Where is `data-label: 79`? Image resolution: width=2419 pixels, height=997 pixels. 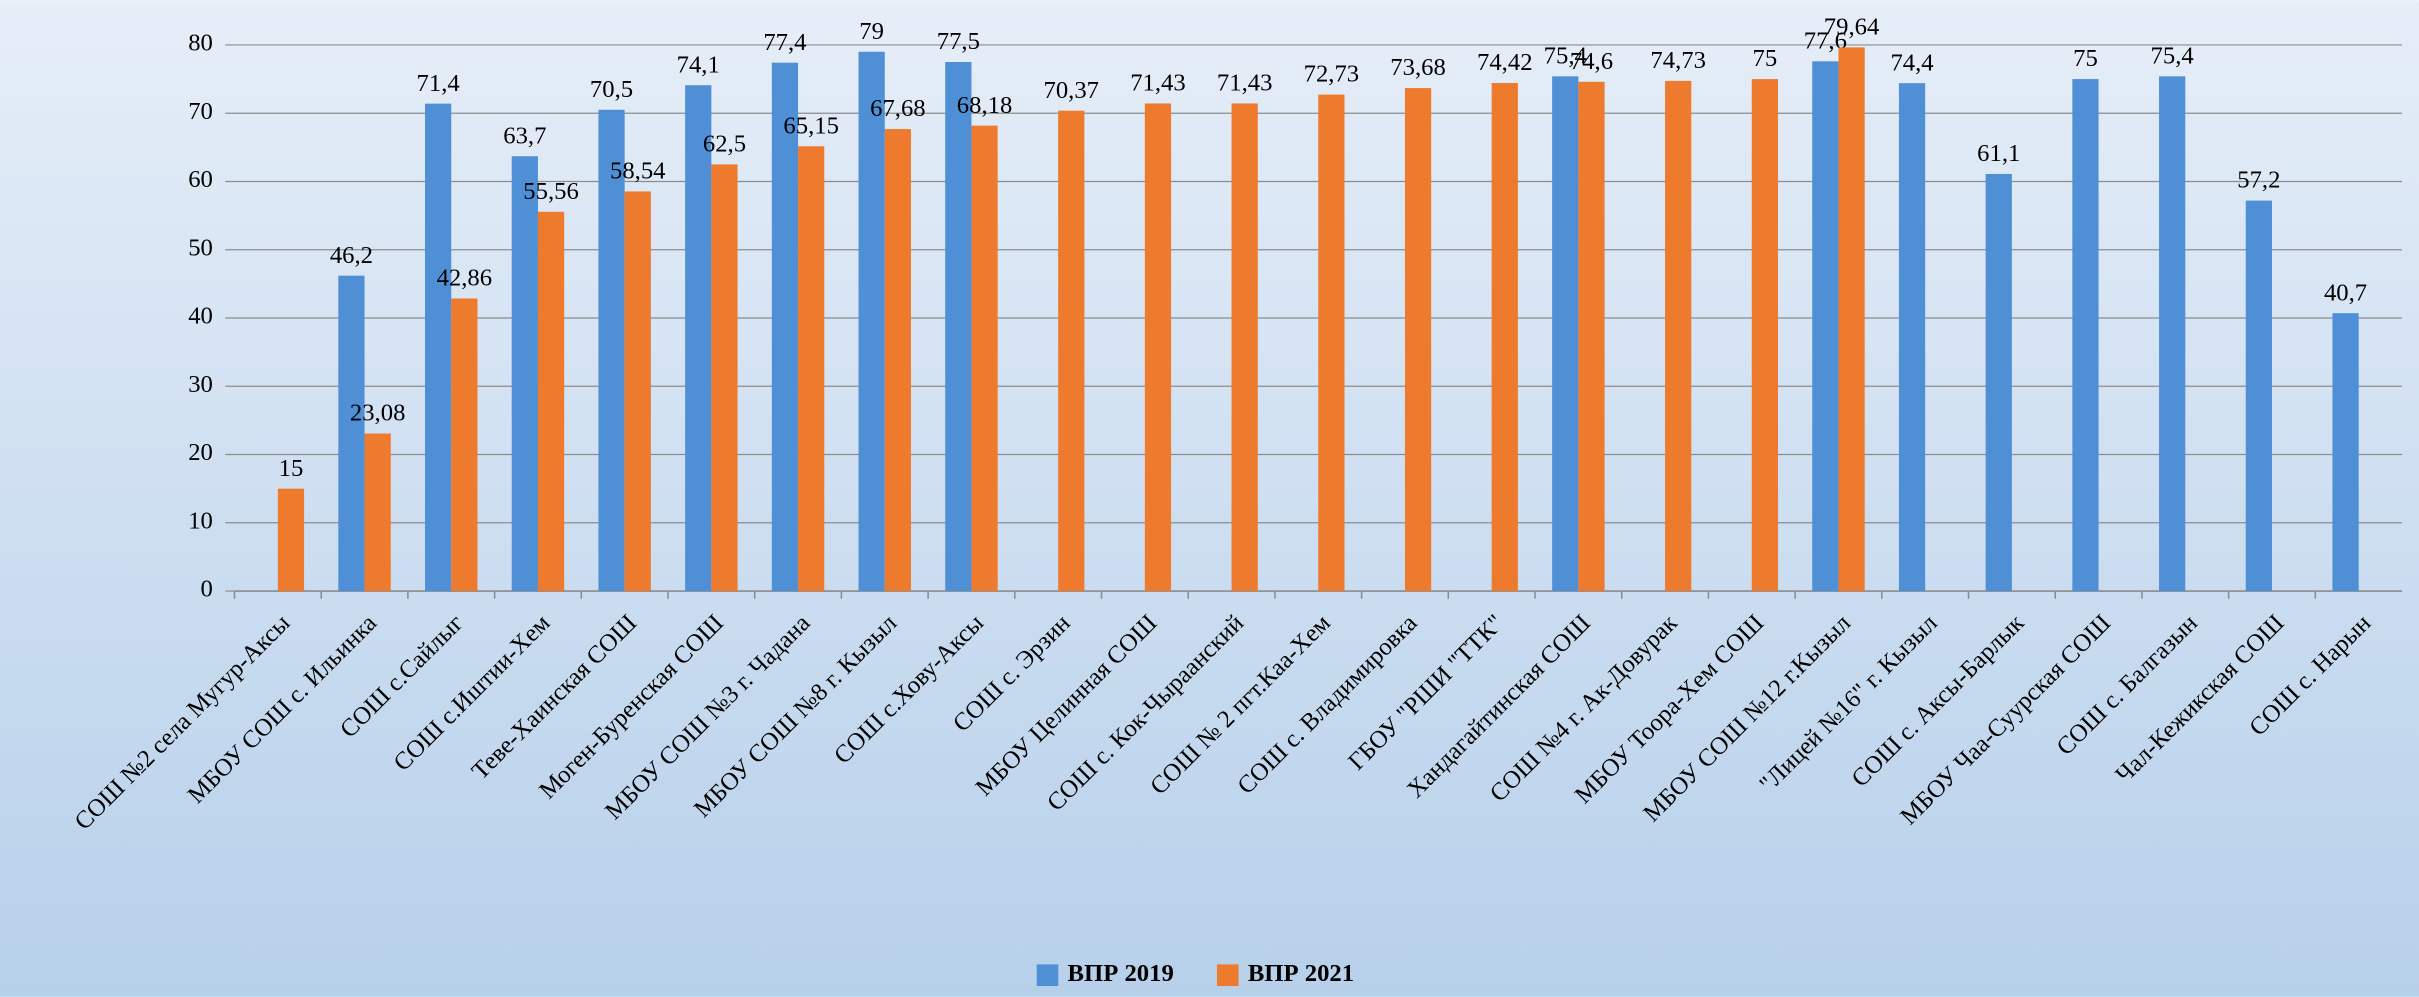
data-label: 79 is located at coordinates (871, 31).